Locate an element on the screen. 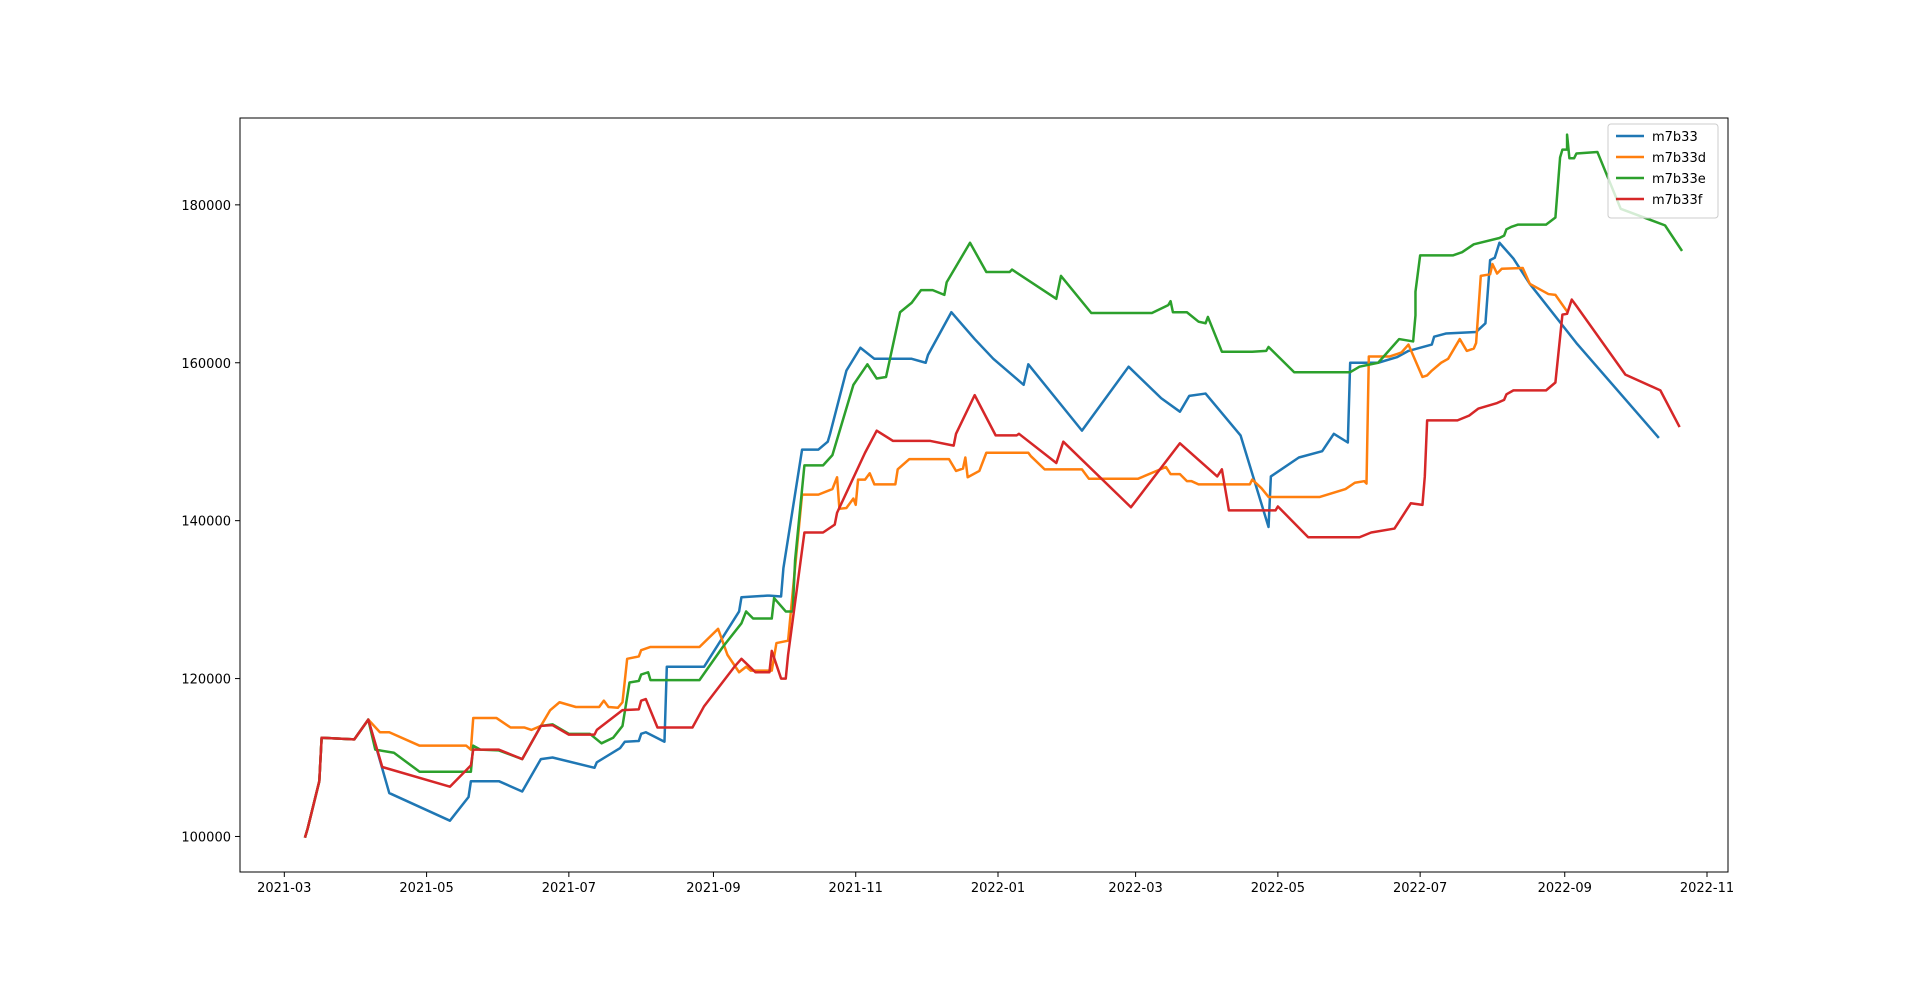  legend-label: m7b33f is located at coordinates (1677, 200).